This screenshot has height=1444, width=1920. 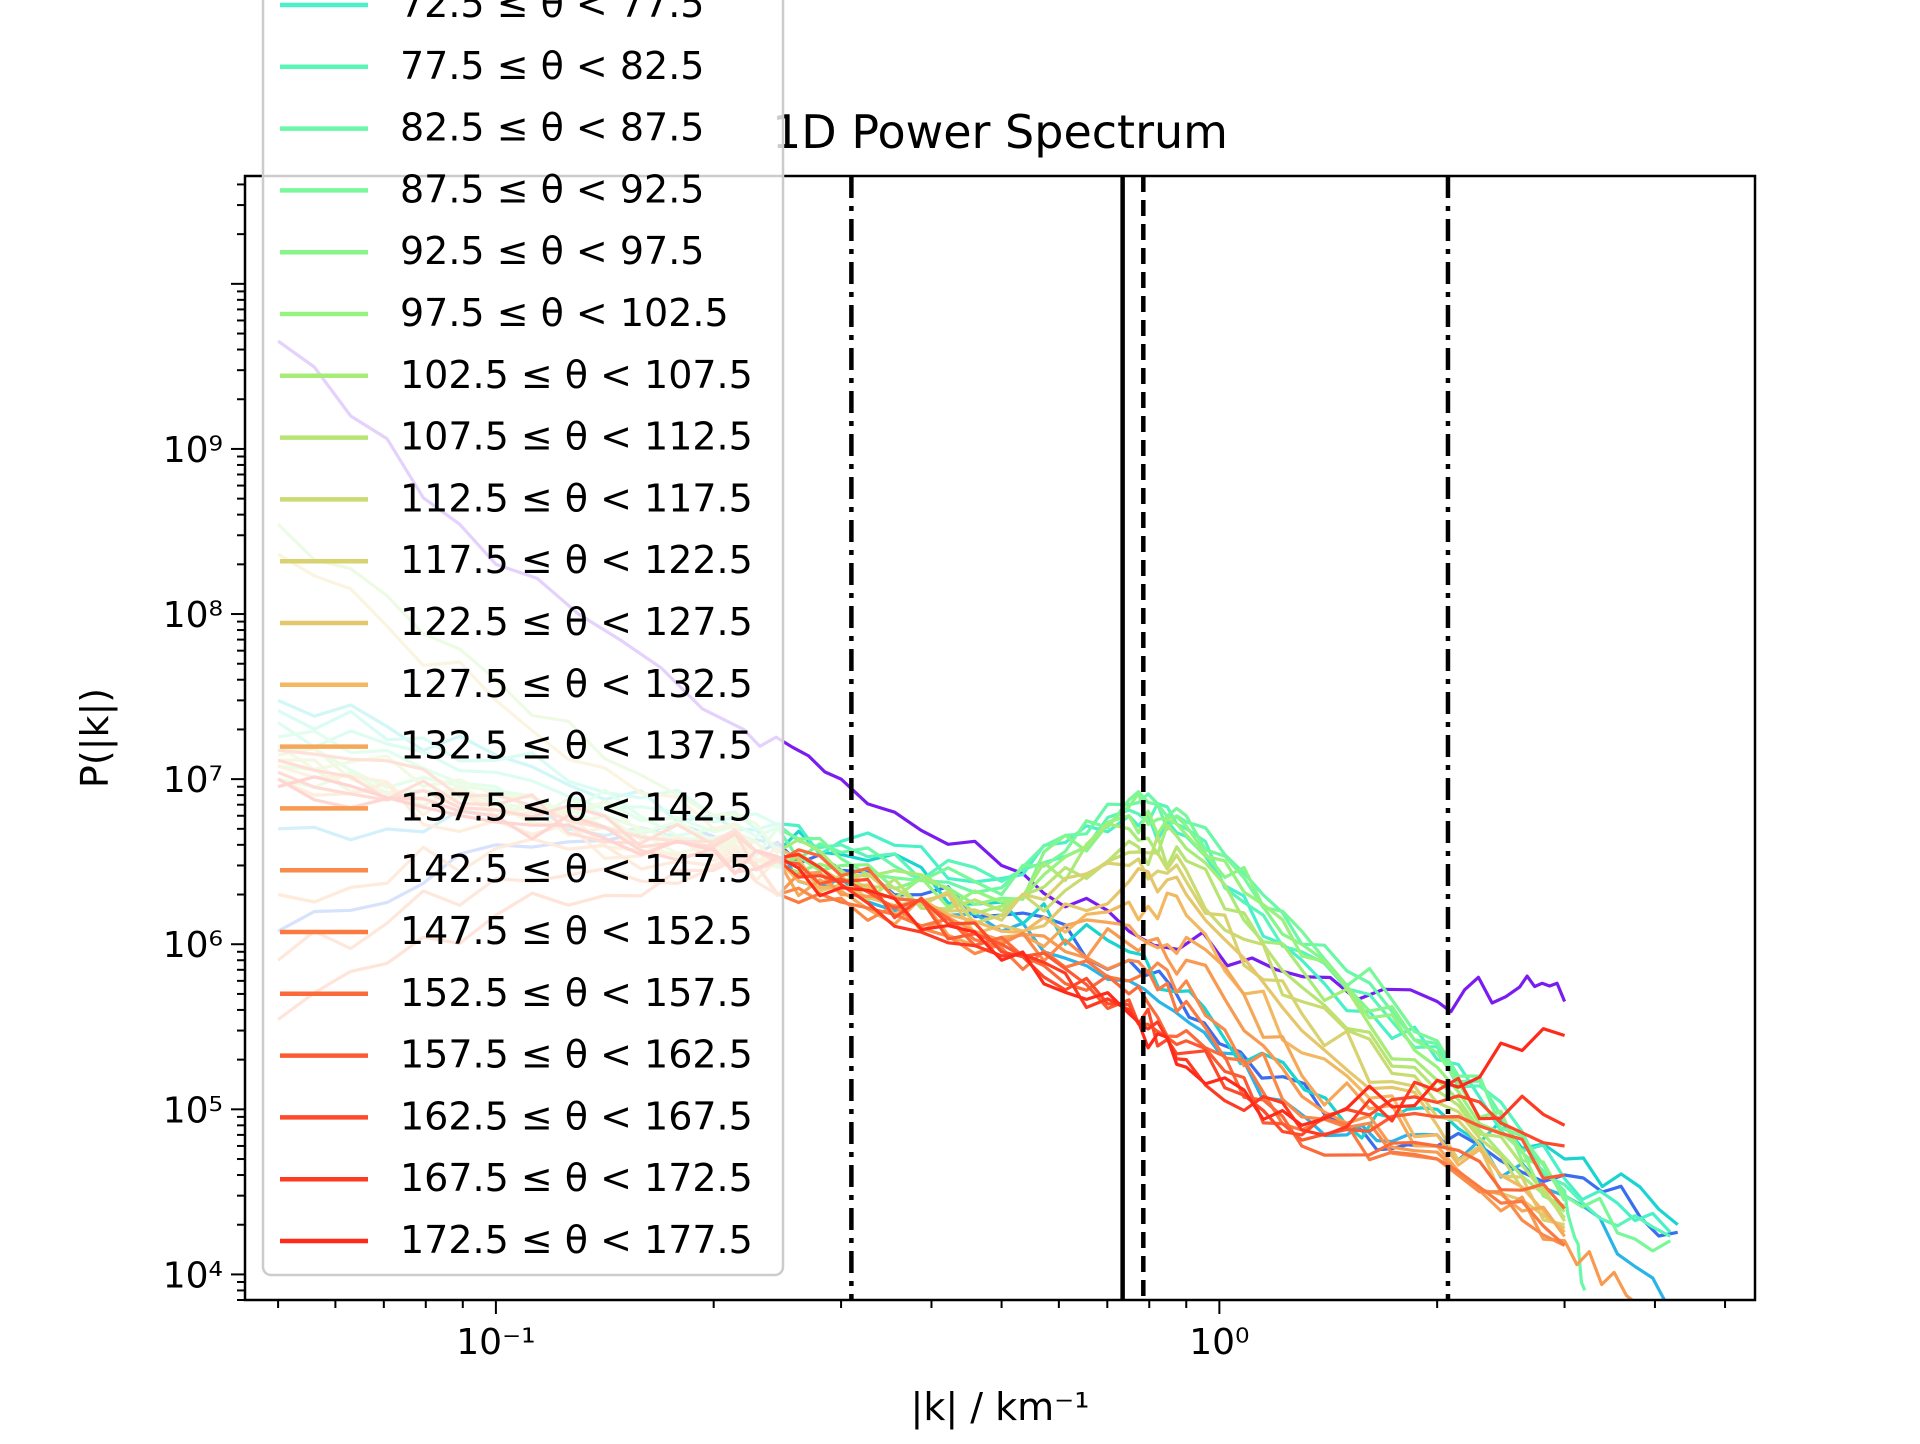 I want to click on legend-label: 82.5 ≤ θ < 87.5, so click(x=552, y=128).